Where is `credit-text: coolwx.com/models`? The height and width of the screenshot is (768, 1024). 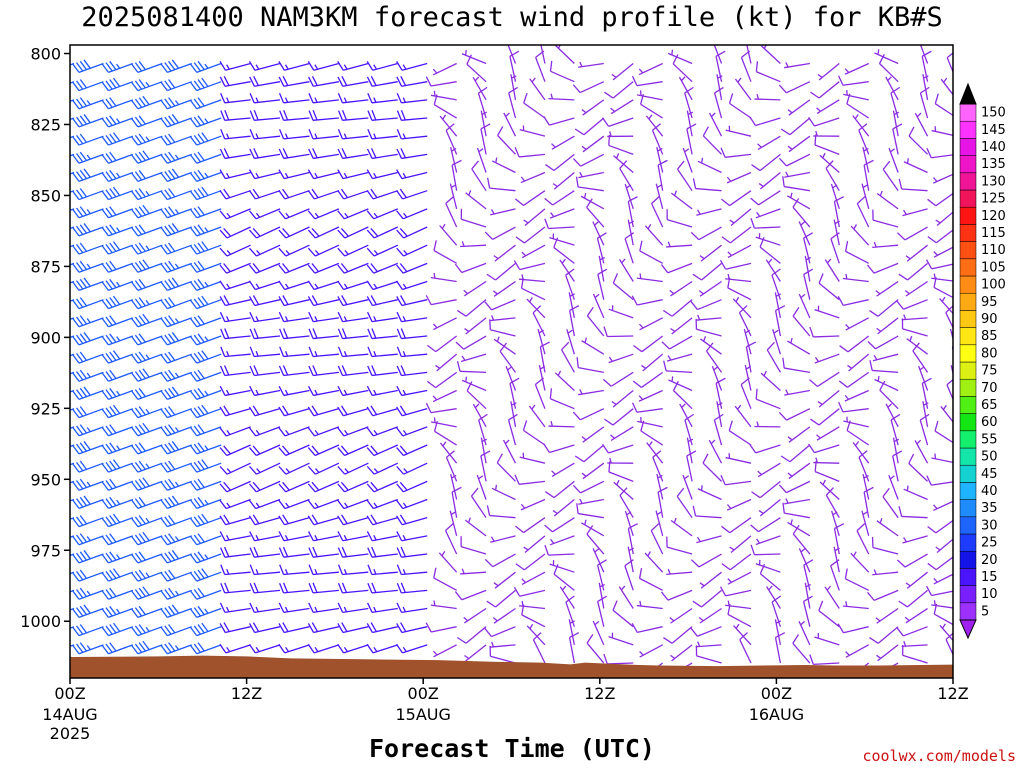
credit-text: coolwx.com/models is located at coordinates (939, 756).